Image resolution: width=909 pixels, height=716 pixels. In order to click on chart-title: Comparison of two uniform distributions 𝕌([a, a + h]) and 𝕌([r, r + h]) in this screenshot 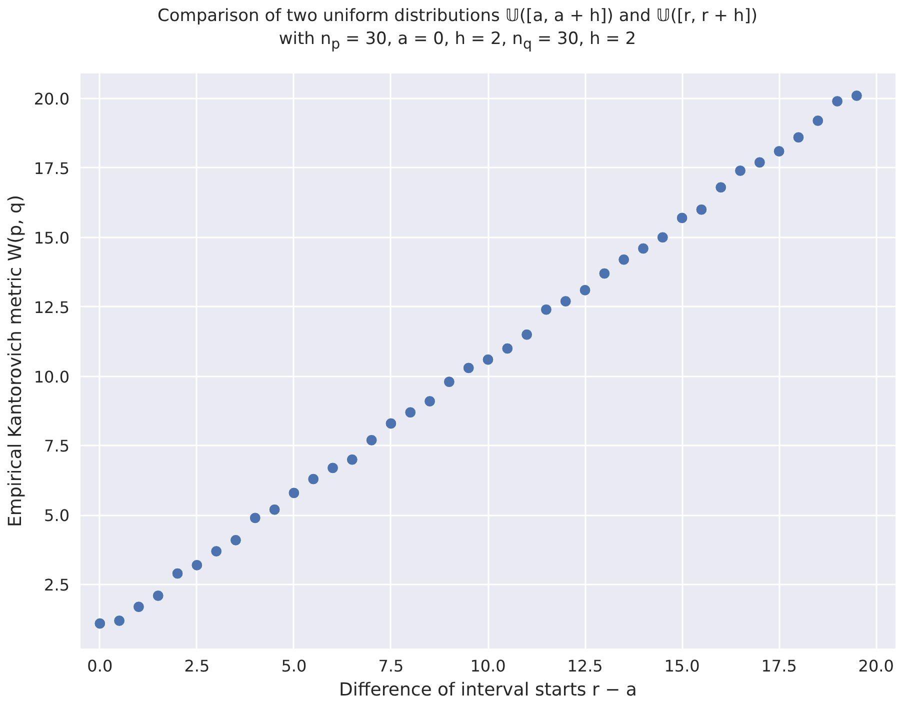, I will do `click(458, 16)`.